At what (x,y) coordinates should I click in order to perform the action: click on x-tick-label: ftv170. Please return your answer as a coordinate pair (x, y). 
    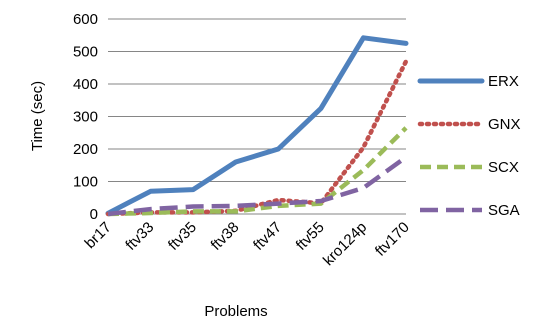
    Looking at the image, I should click on (392, 239).